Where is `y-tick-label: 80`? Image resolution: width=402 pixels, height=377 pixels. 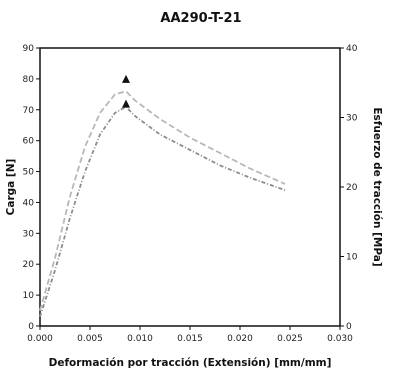
y-tick-label: 80 is located at coordinates (29, 80).